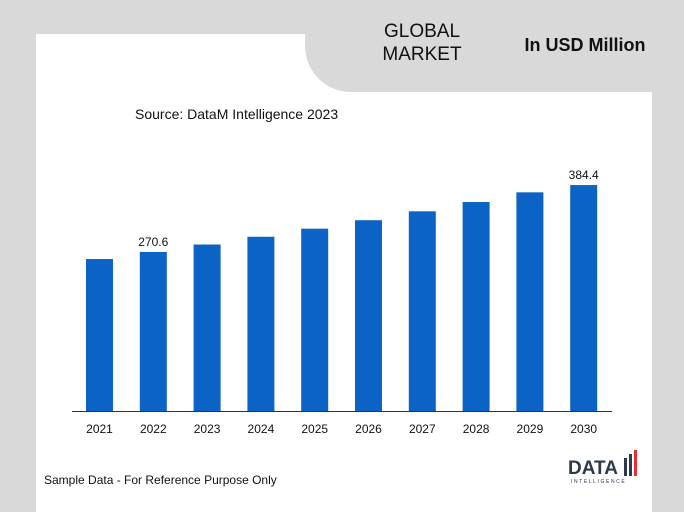 This screenshot has height=512, width=684. What do you see at coordinates (585, 45) in the screenshot?
I see `unit-label: In USD Million` at bounding box center [585, 45].